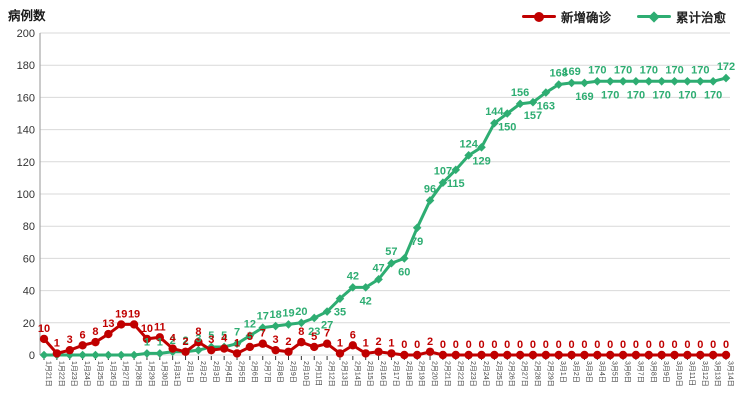 The image size is (740, 402). Describe the element at coordinates (422, 374) in the screenshot. I see `svg-text: 2月19日` at that location.